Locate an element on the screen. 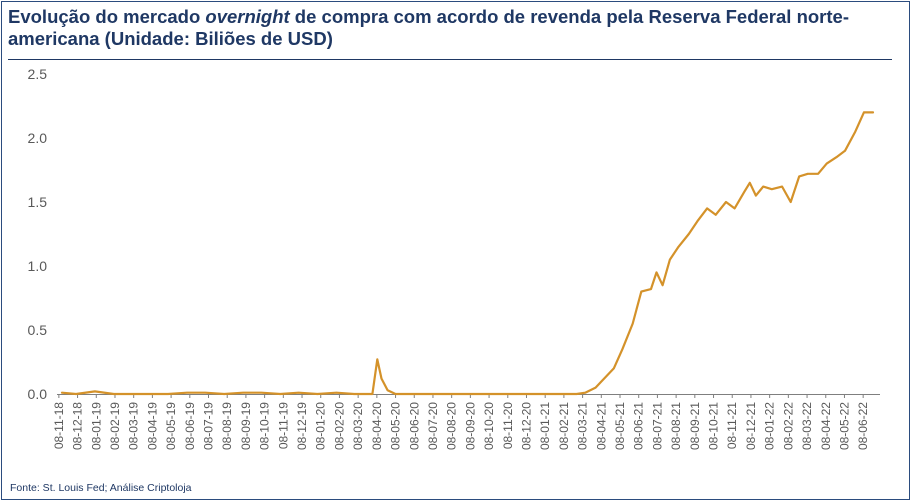 This screenshot has height=503, width=913. x-tick-label: 08-11-18 is located at coordinates (59, 425).